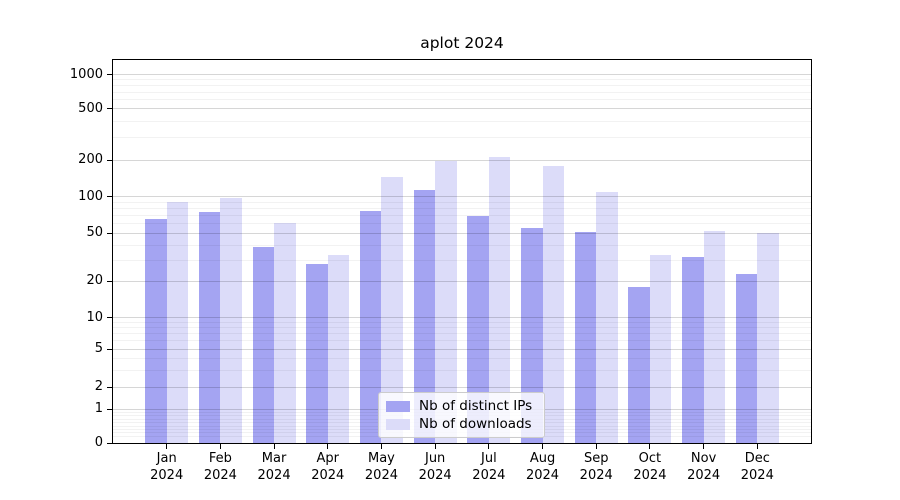  I want to click on bar-downloads-jan, so click(177, 322).